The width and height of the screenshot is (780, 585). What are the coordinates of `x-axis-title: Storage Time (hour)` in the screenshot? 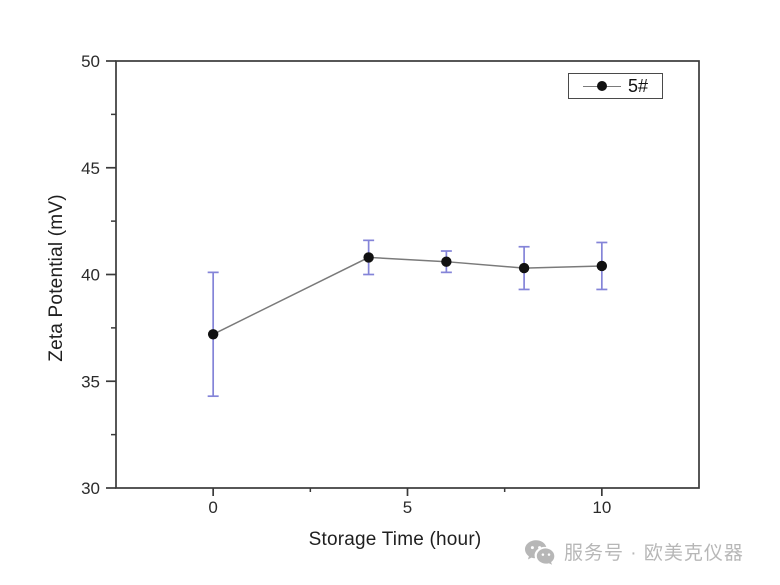 It's located at (395, 539).